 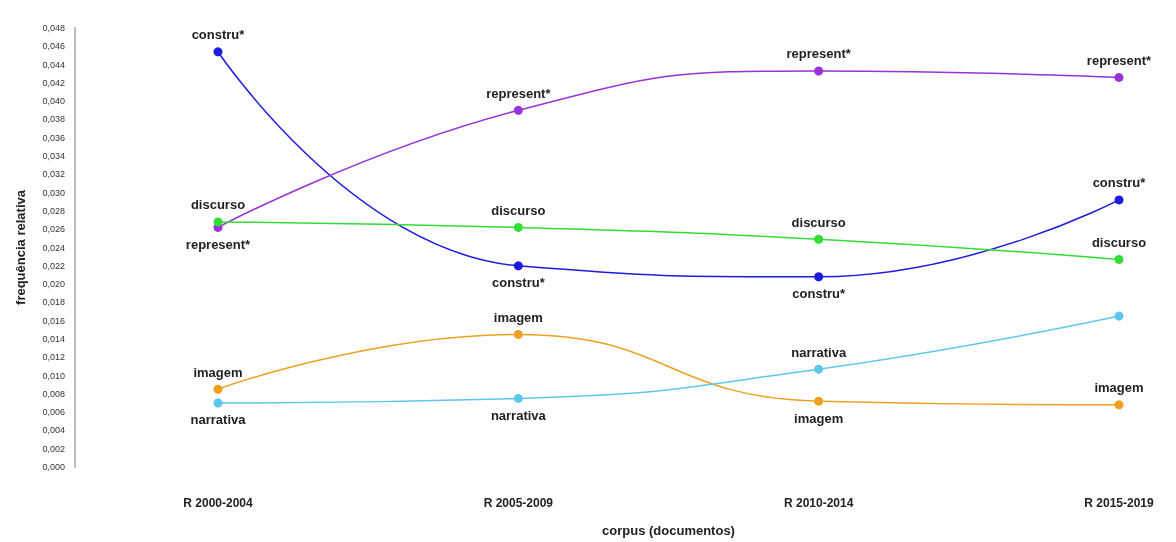 I want to click on y-tick-label: 0,046, so click(x=53, y=46).